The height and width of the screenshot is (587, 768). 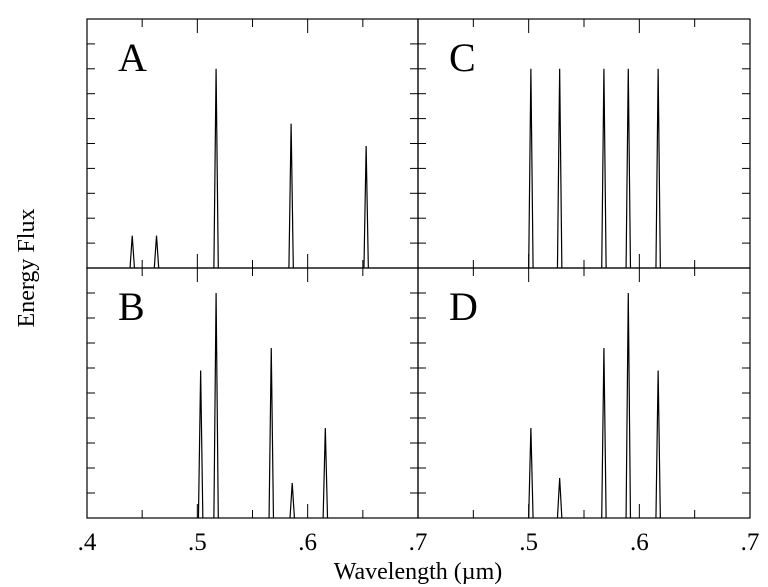 What do you see at coordinates (132, 57) in the screenshot?
I see `panel-label-a: A` at bounding box center [132, 57].